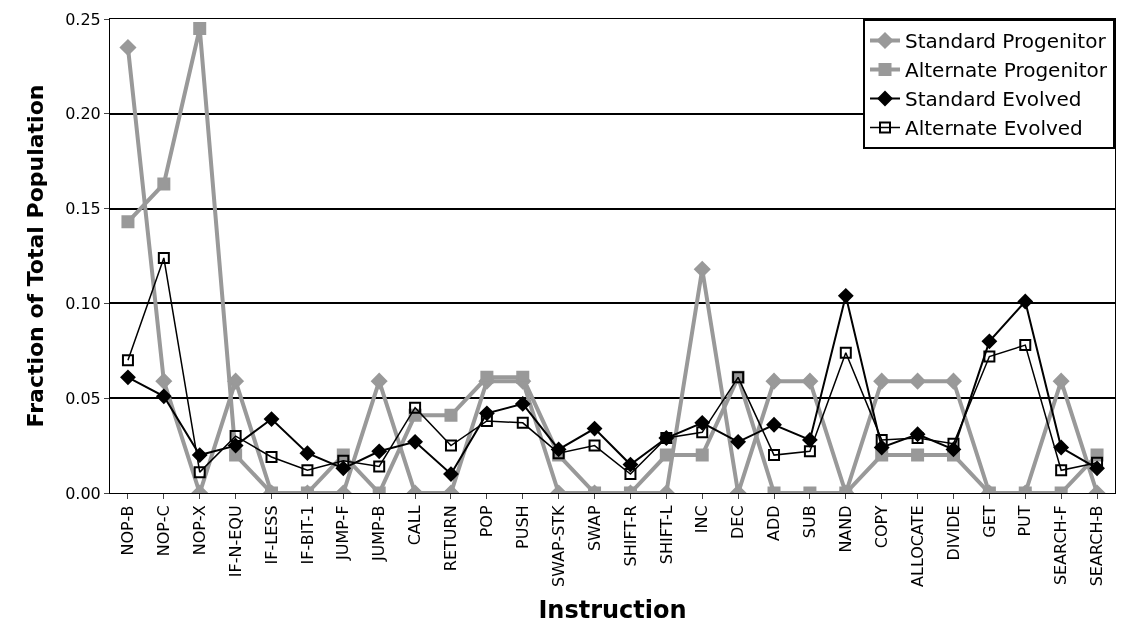 The image size is (1126, 629). Describe the element at coordinates (630, 536) in the screenshot. I see `x-tick-label: SHIFT-R` at that location.